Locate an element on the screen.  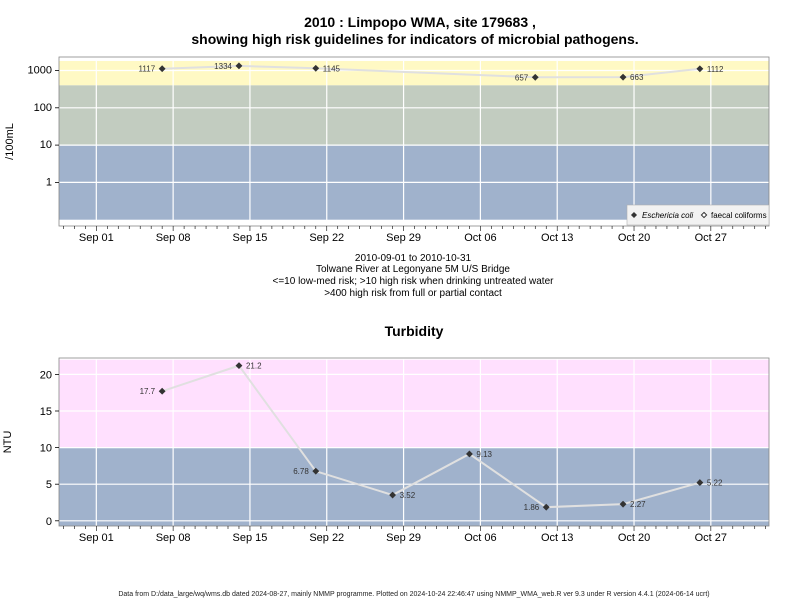
y-tick-label: 20 is located at coordinates (46, 375).